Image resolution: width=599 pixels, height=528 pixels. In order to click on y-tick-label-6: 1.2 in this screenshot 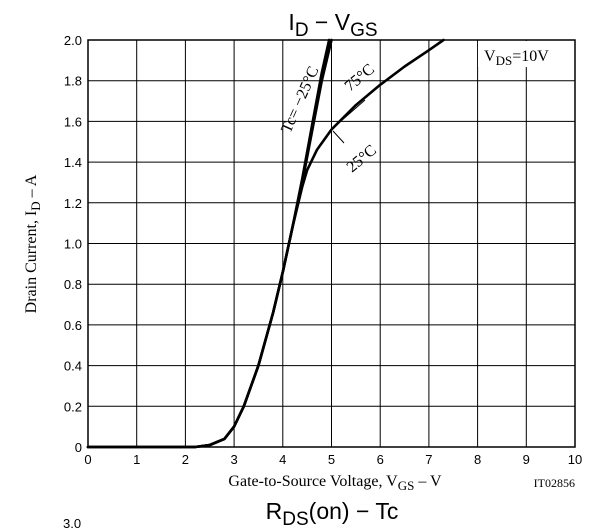, I will do `click(73, 203)`.